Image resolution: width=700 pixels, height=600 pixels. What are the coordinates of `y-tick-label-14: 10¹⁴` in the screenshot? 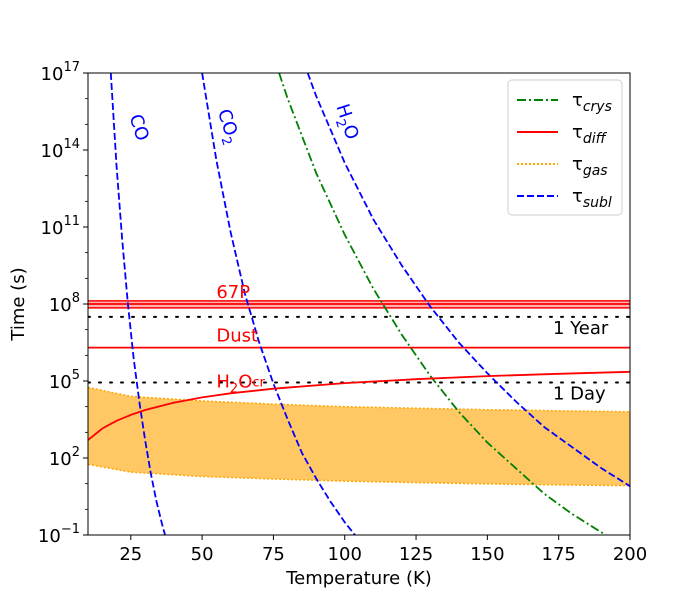 It's located at (60, 149).